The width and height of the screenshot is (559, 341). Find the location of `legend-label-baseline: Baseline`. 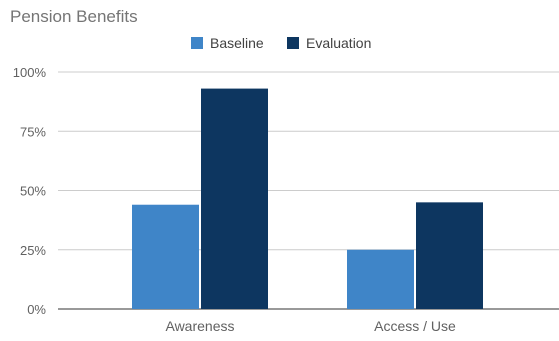

legend-label-baseline: Baseline is located at coordinates (237, 43).